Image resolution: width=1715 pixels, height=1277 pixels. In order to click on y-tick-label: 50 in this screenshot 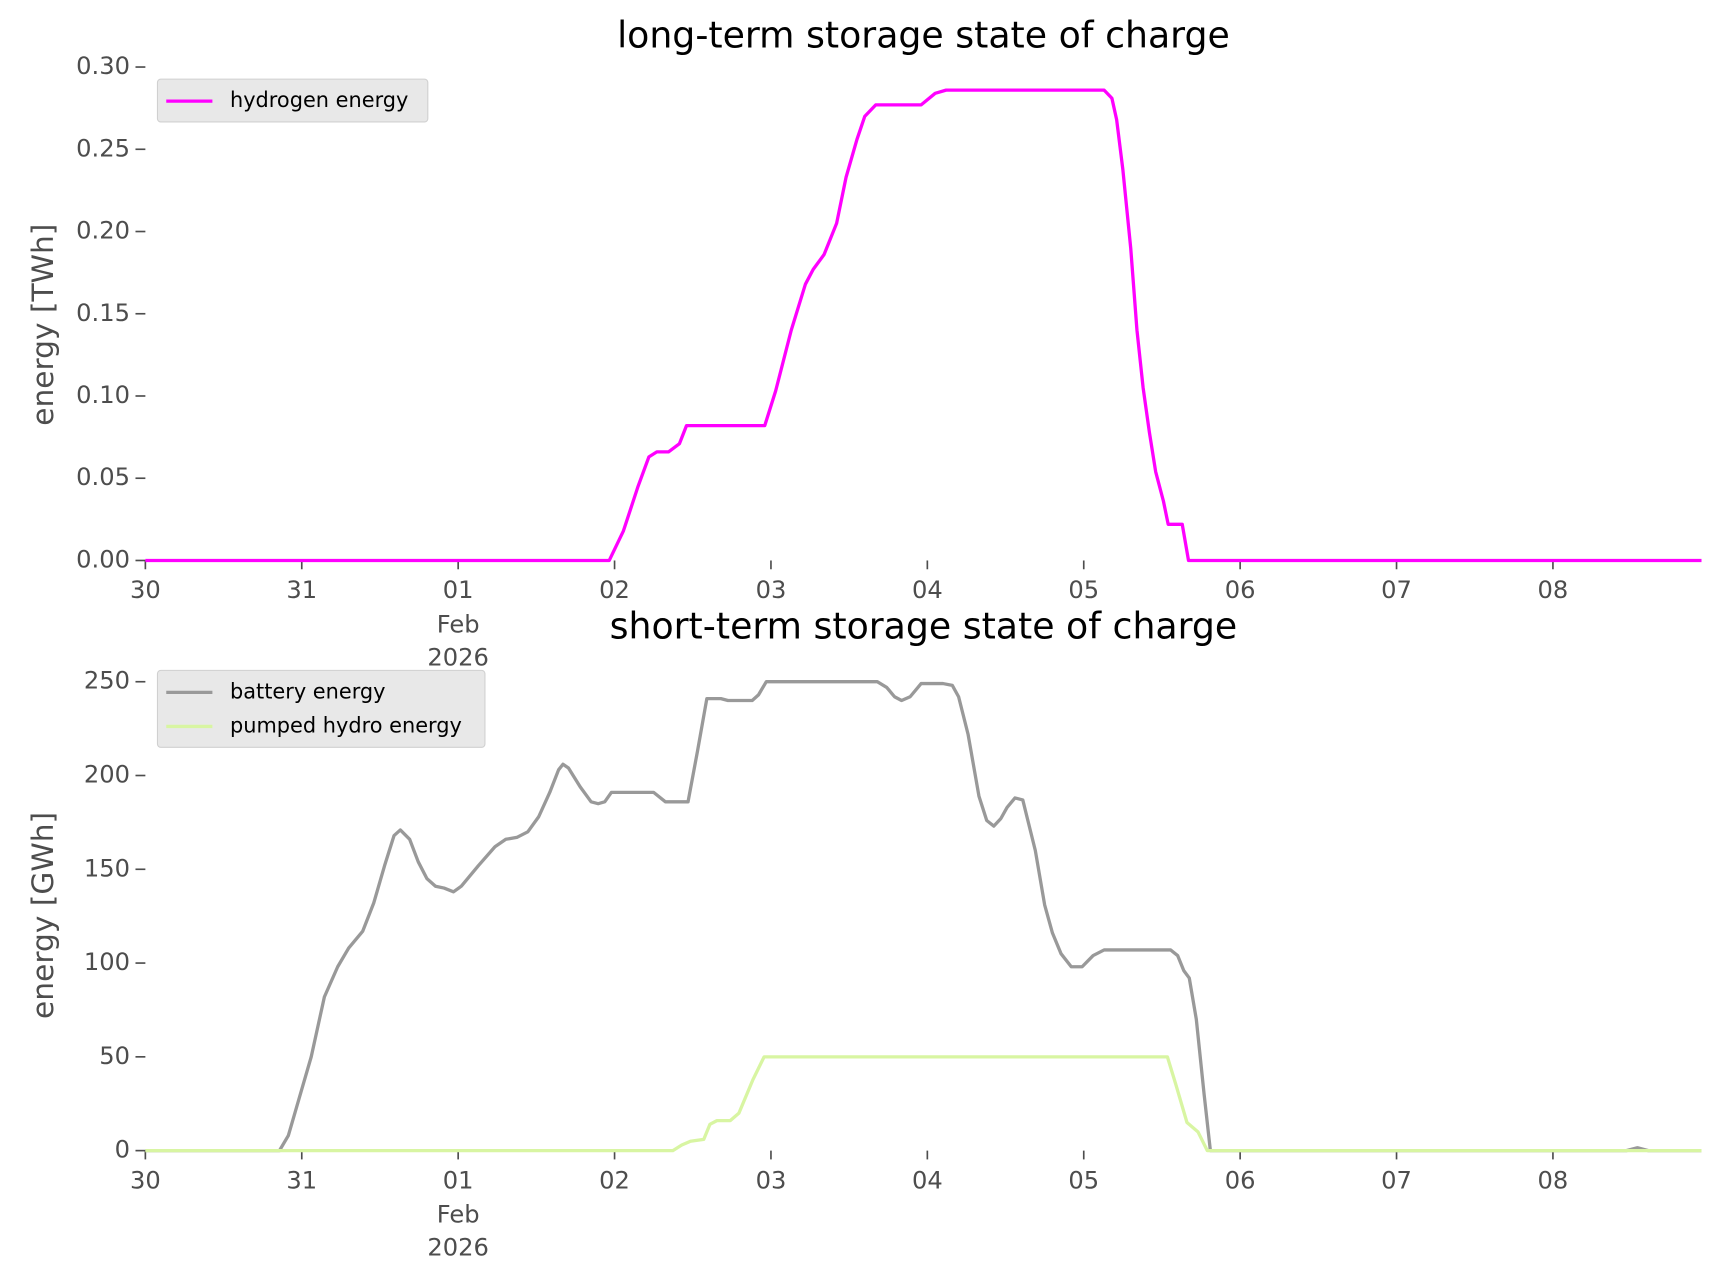, I will do `click(114, 1056)`.